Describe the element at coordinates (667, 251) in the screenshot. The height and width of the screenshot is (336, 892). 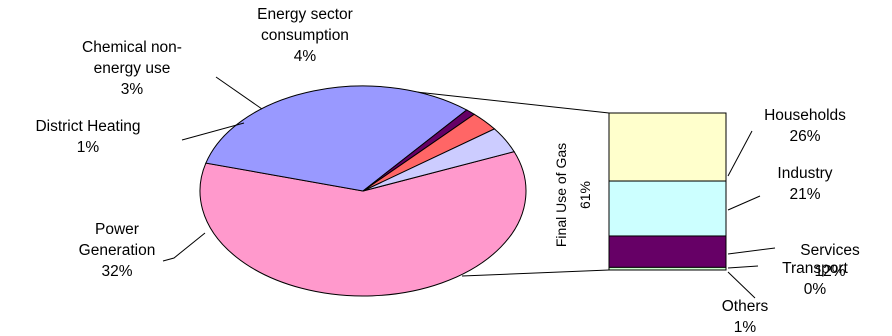
I see `bar-segment-services` at that location.